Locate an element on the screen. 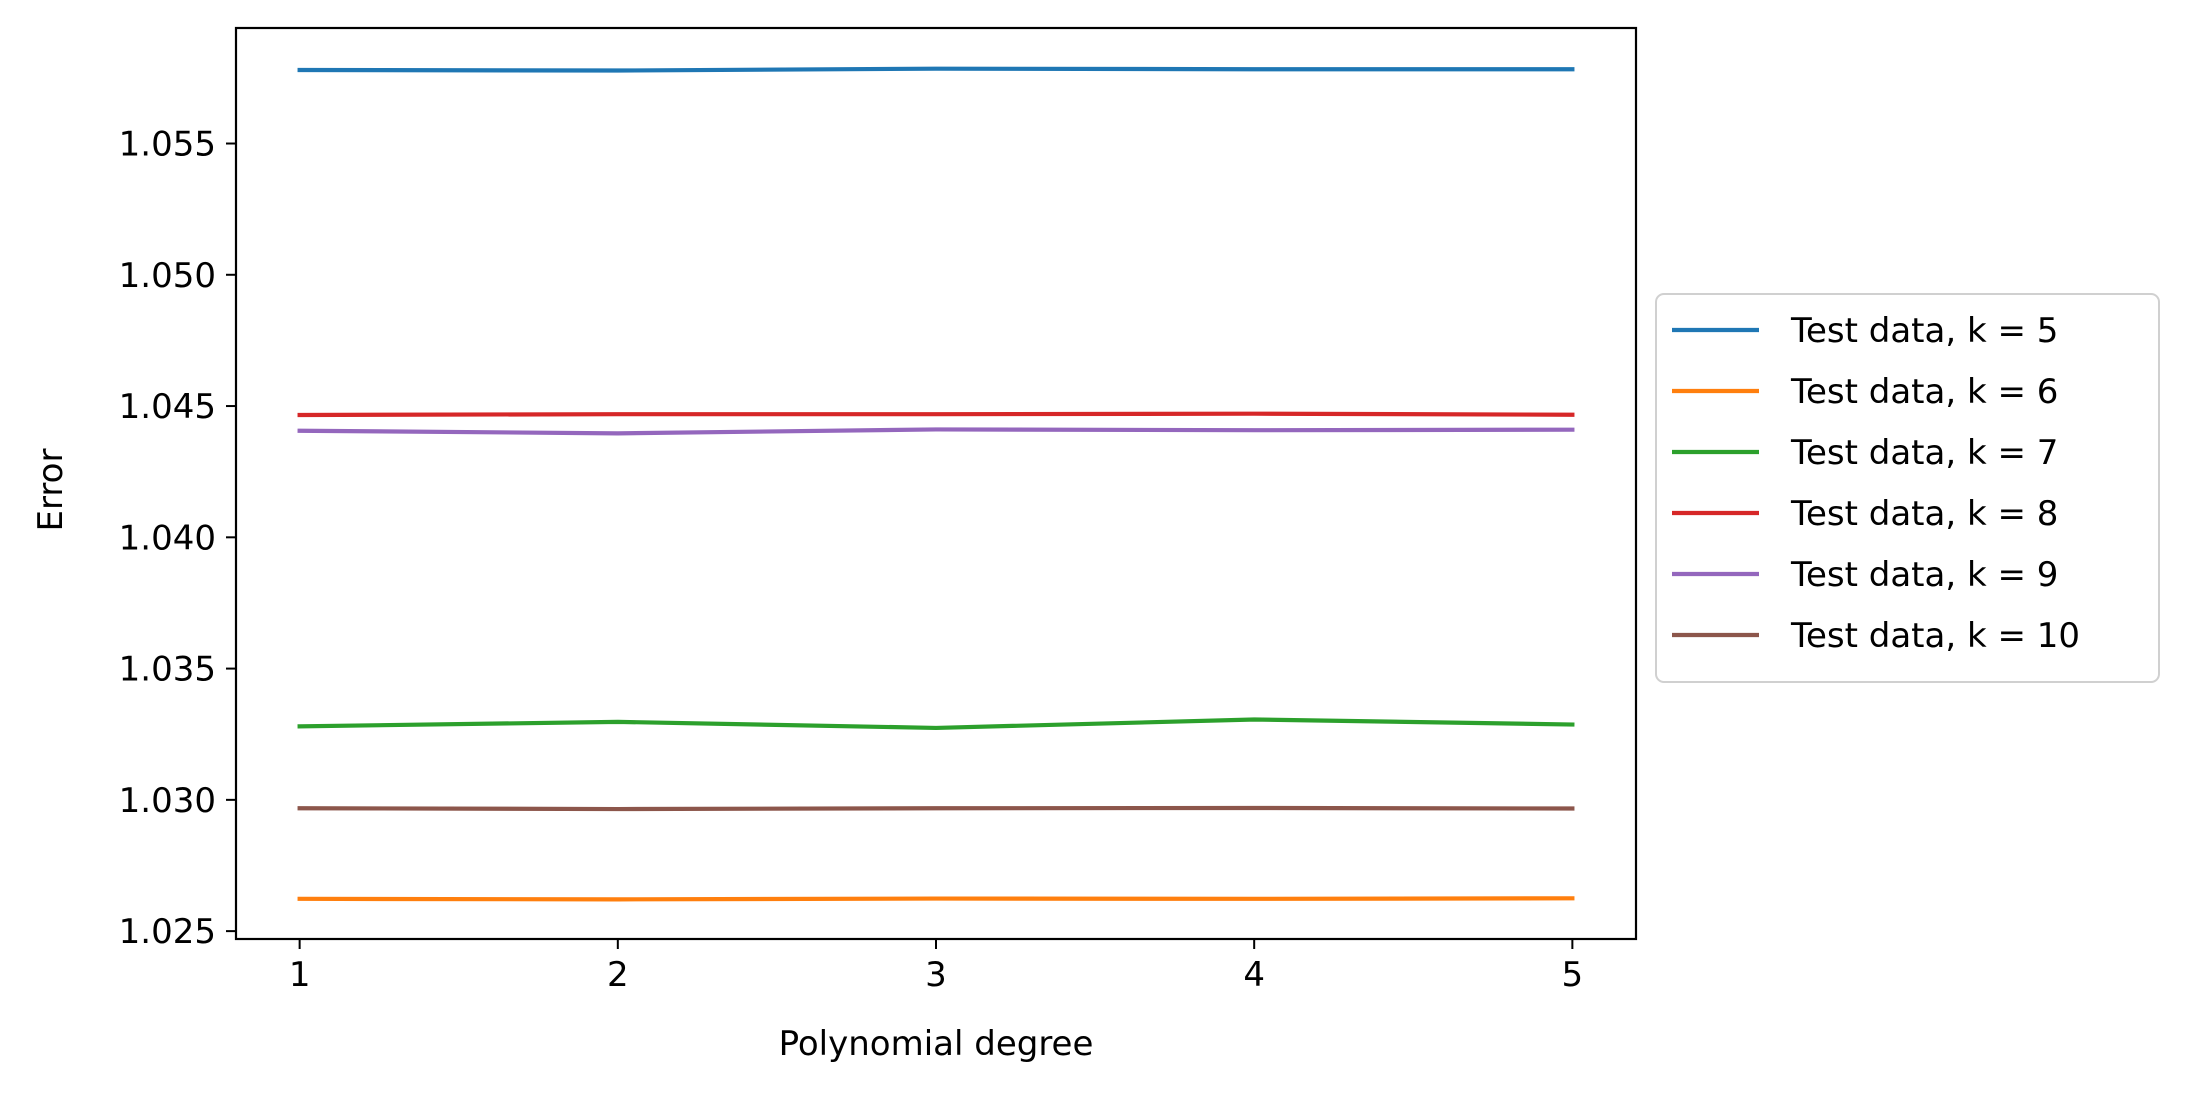 Image resolution: width=2185 pixels, height=1095 pixels. y-tick-label: 1.035 is located at coordinates (167, 670).